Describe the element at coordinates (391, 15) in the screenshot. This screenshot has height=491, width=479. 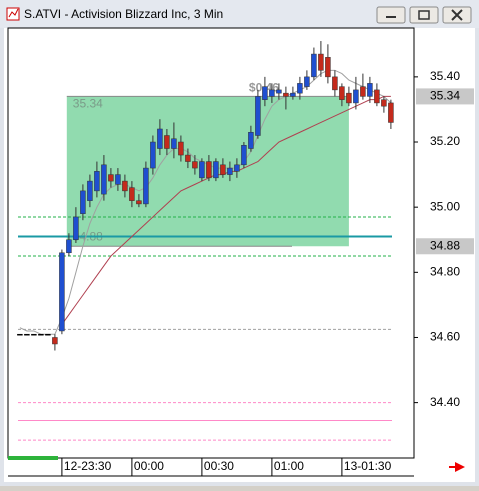
I see `minimize-button` at that location.